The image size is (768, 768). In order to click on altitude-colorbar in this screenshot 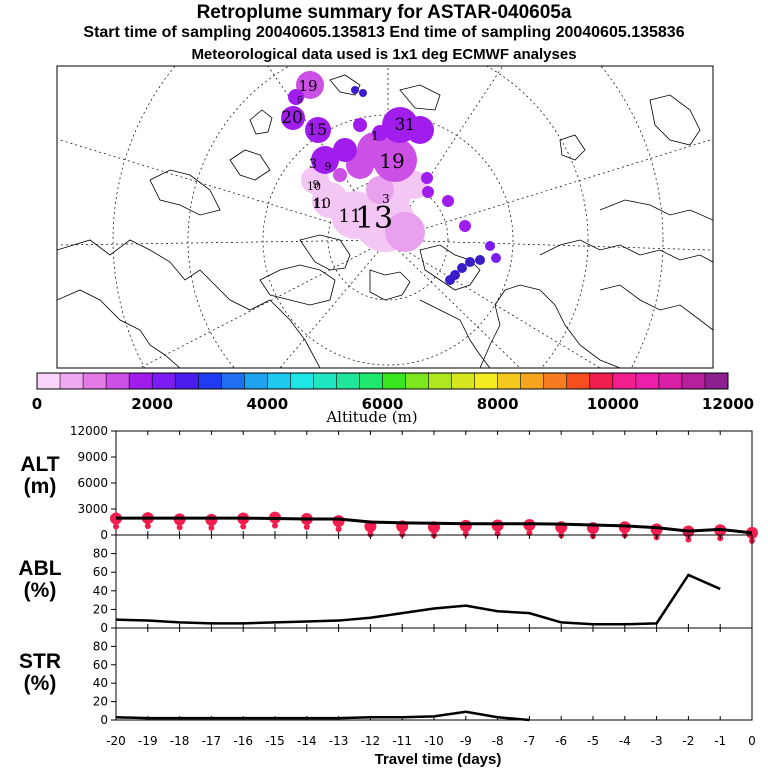, I will do `click(382, 381)`.